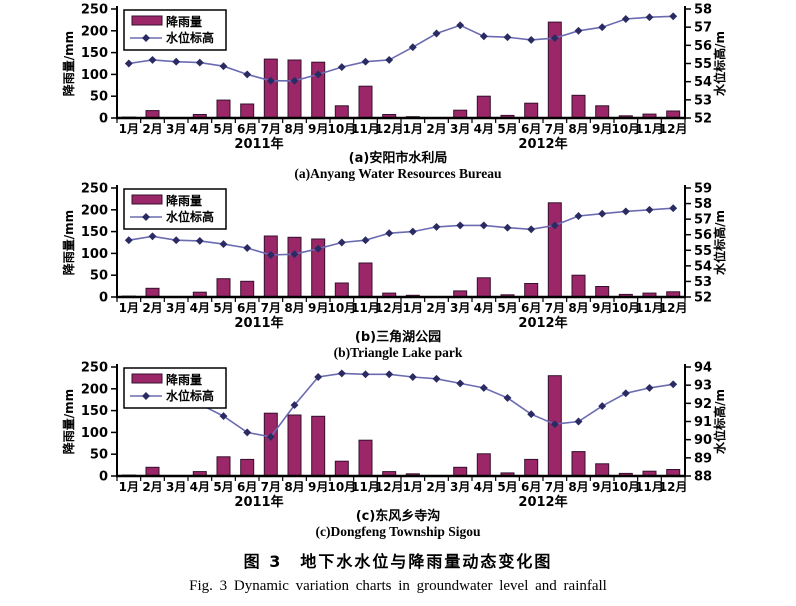  I want to click on right-tick-label: 89, so click(703, 458).